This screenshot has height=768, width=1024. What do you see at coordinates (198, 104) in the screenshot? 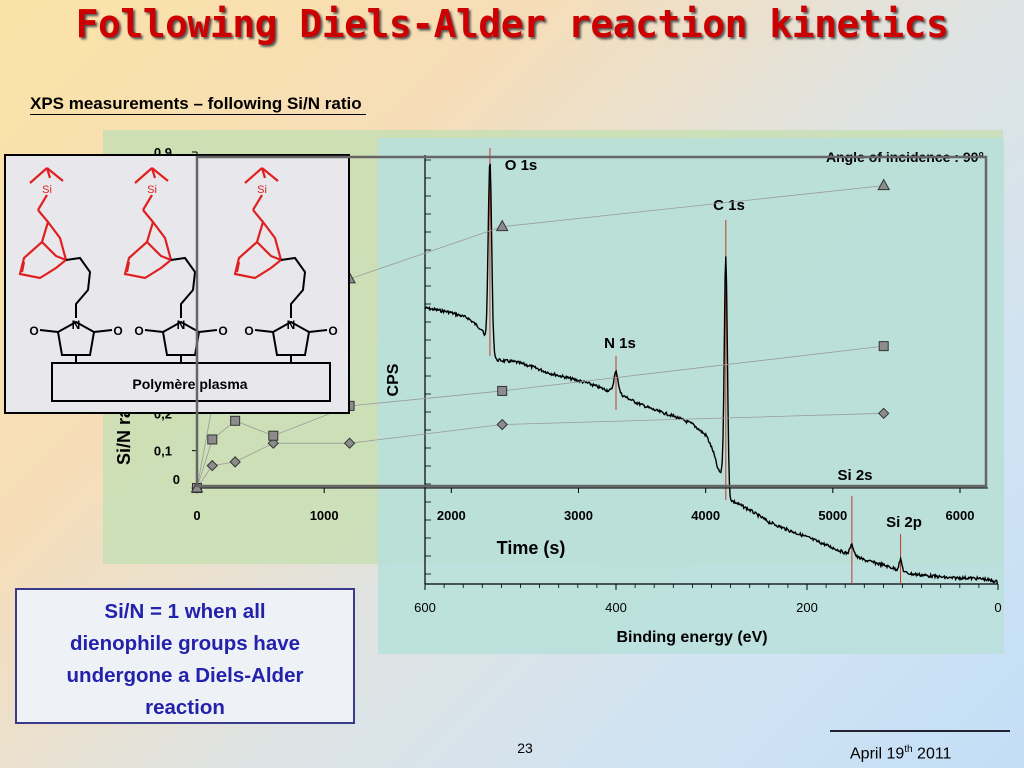
I see `slide-subtitle: XPS measurements – following Si/N ratio` at bounding box center [198, 104].